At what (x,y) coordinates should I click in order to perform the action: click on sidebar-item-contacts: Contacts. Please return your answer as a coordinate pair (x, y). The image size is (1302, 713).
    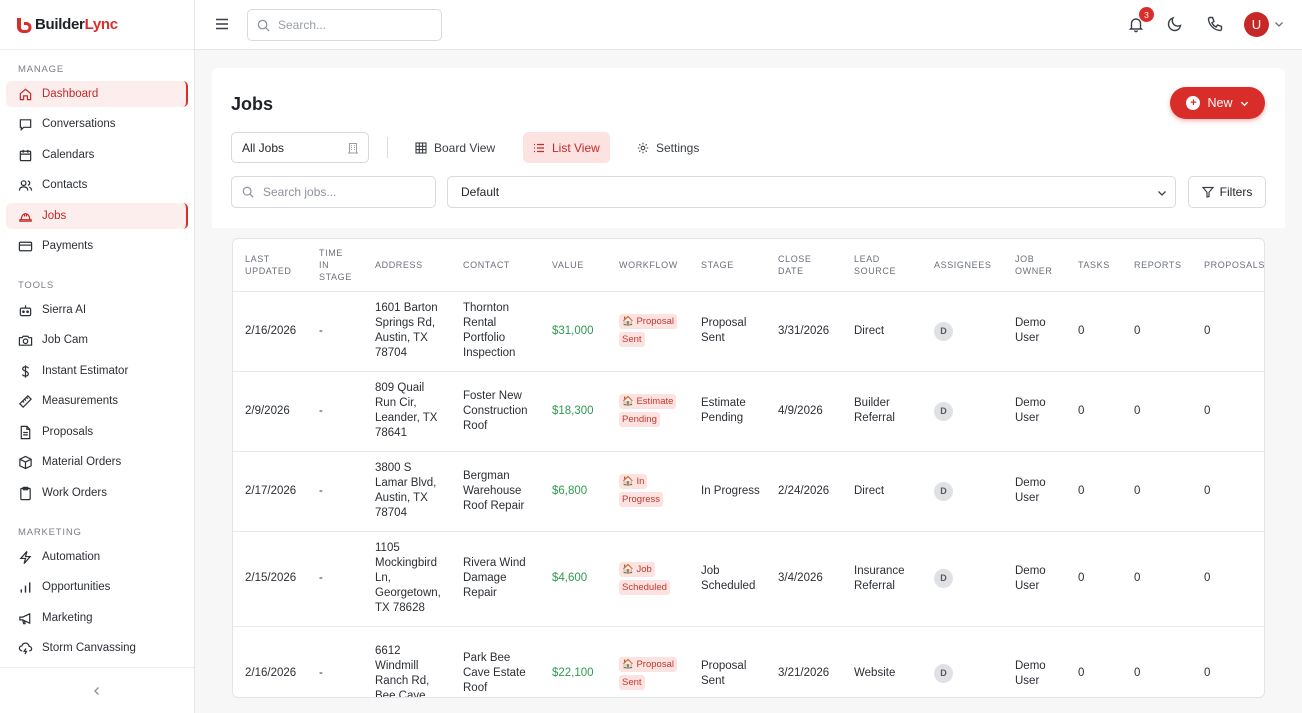
    Looking at the image, I should click on (97, 185).